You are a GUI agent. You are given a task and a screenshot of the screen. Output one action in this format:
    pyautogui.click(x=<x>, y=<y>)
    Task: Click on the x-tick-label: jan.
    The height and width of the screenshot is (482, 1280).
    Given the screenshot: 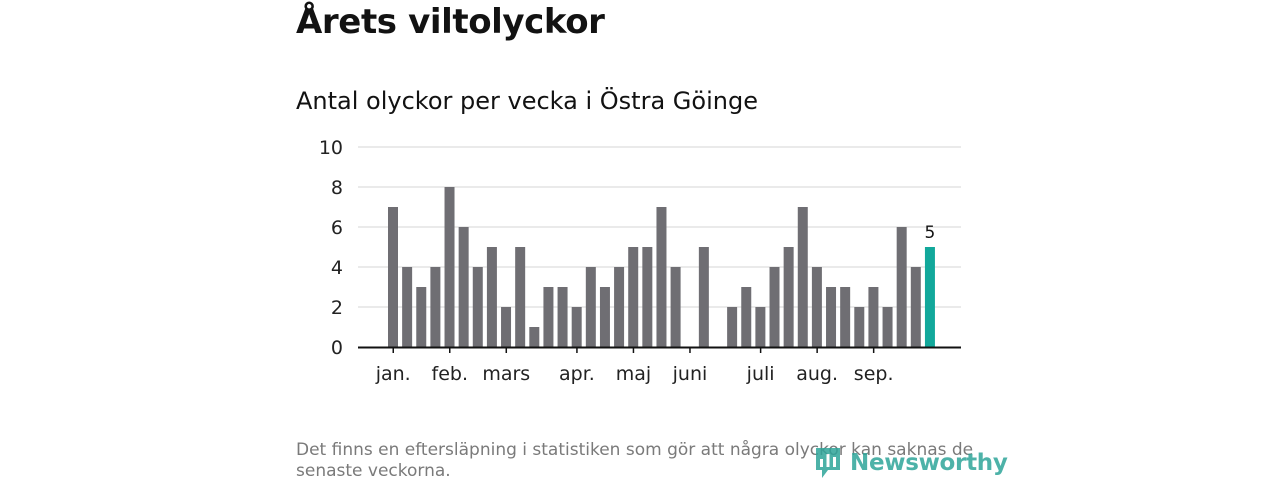 What is the action you would take?
    pyautogui.click(x=393, y=374)
    